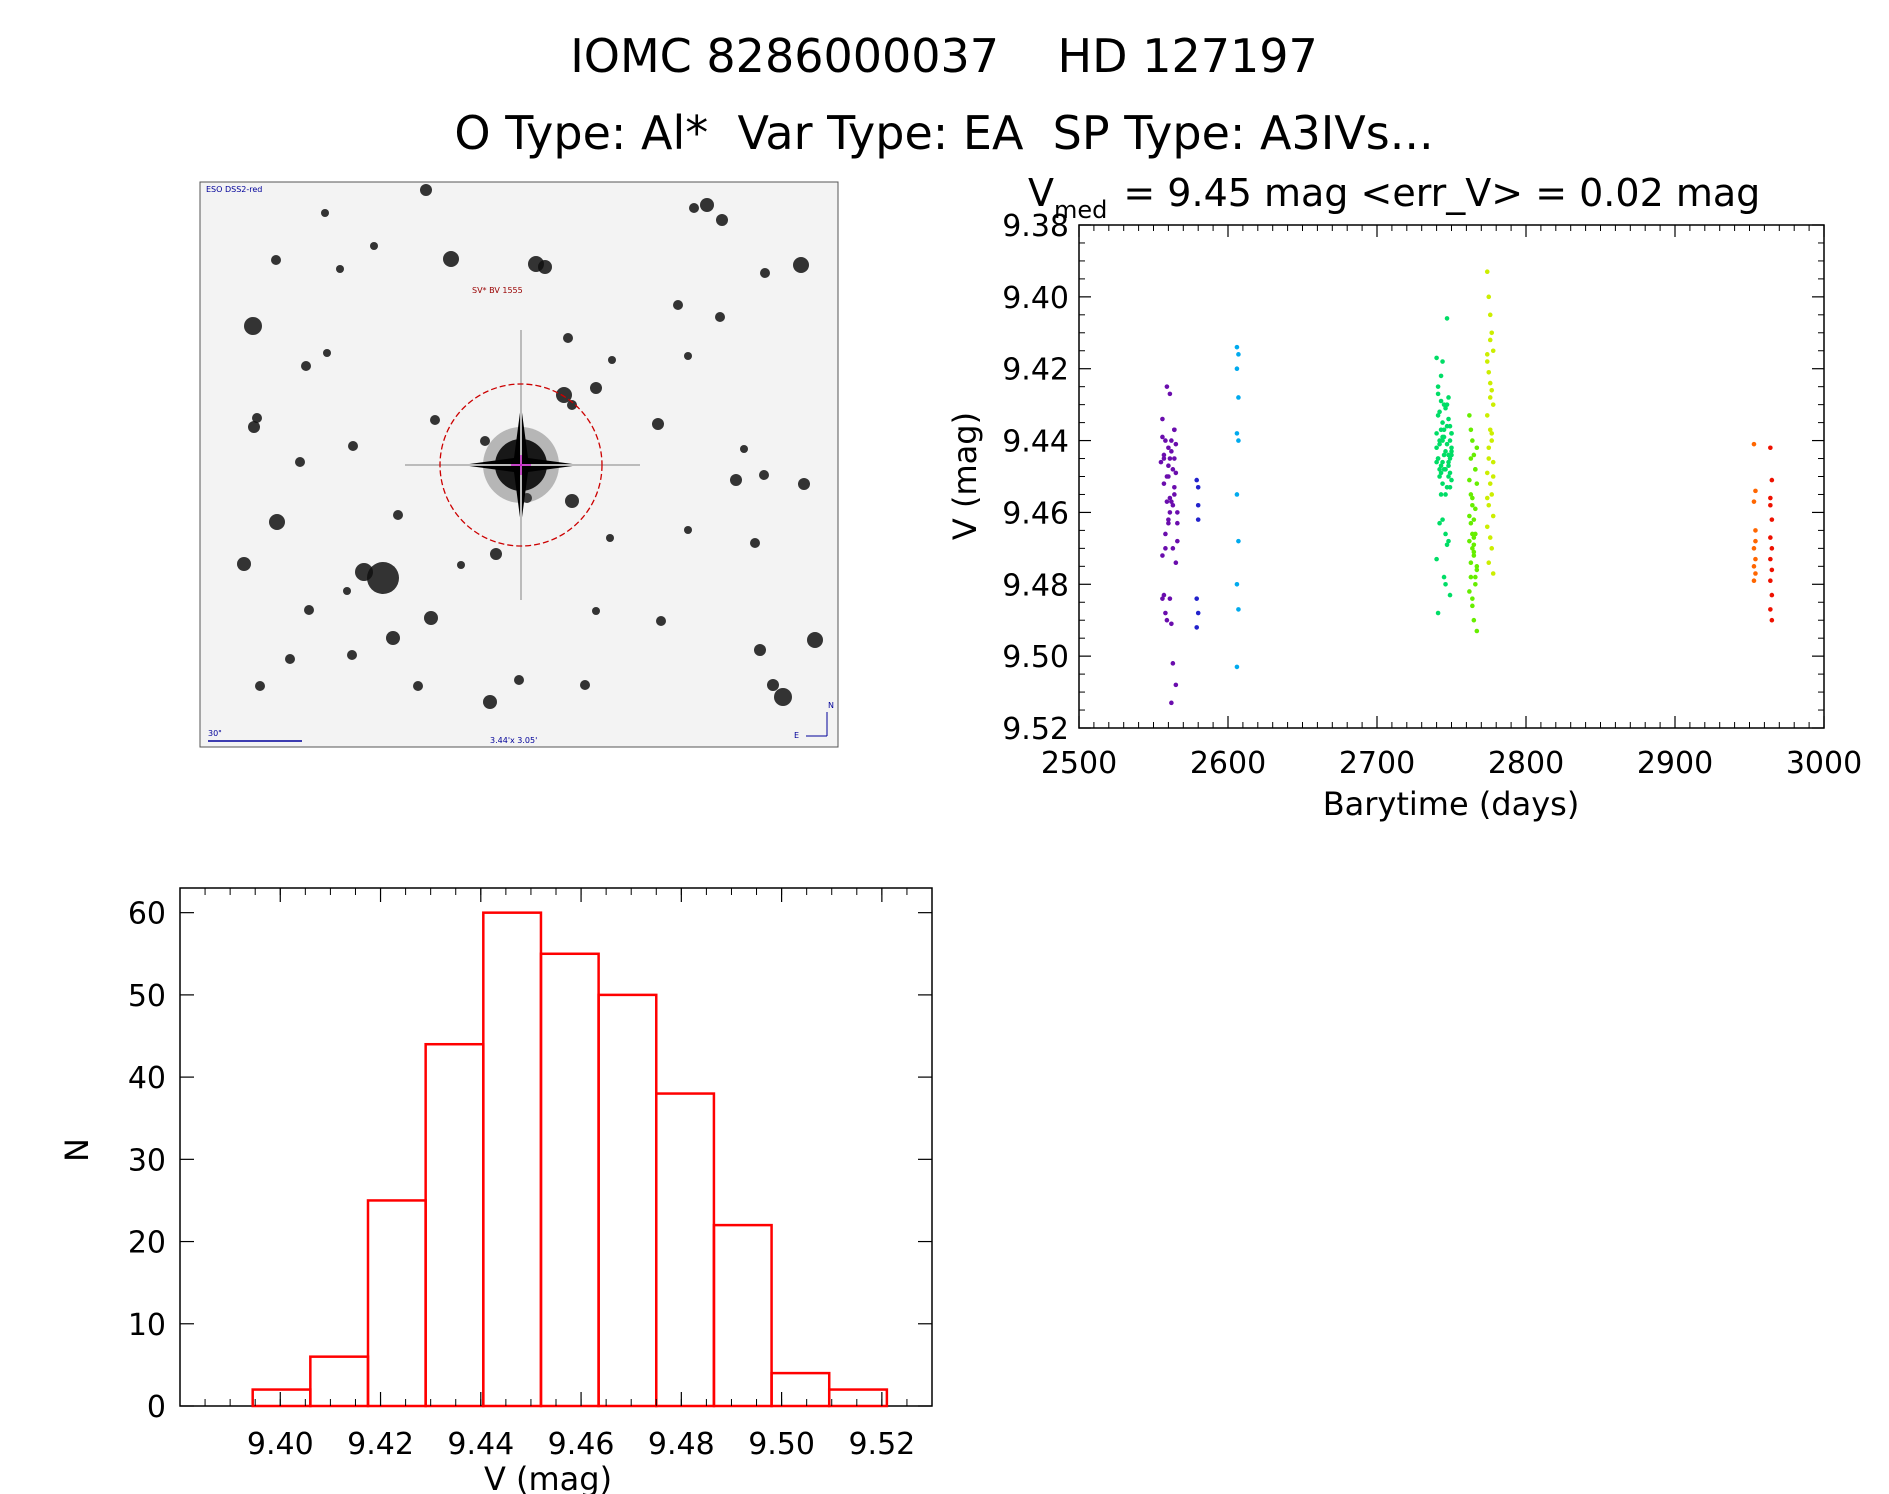 The height and width of the screenshot is (1494, 1889). Describe the element at coordinates (147, 1078) in the screenshot. I see `histogram-y-tick-label: 40` at that location.